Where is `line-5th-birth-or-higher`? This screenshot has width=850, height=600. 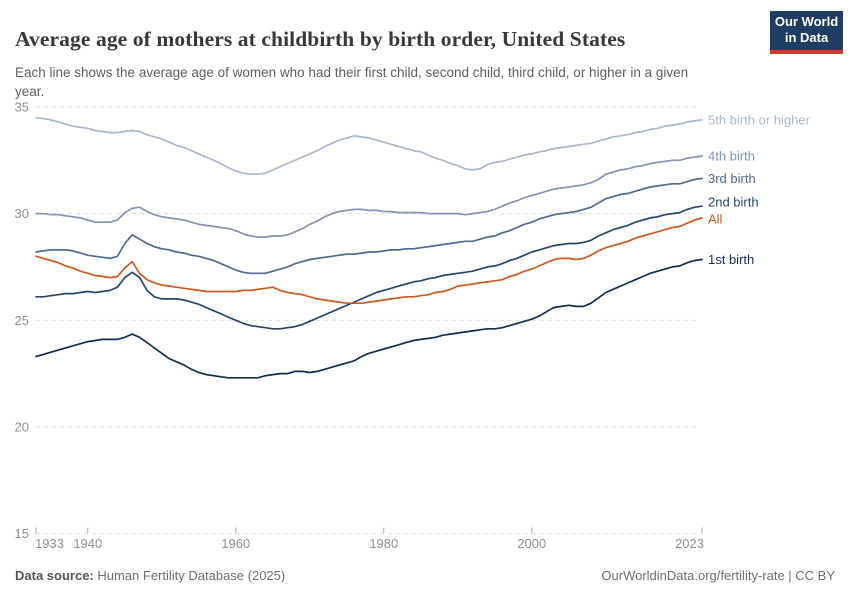
line-5th-birth-or-higher is located at coordinates (369, 146).